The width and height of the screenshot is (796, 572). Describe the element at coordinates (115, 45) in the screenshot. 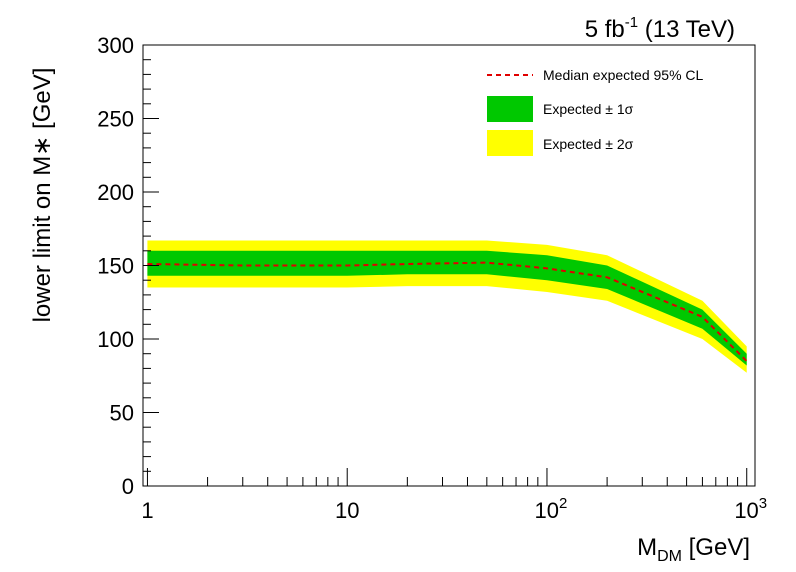

I see `y-tick-label: 300` at that location.